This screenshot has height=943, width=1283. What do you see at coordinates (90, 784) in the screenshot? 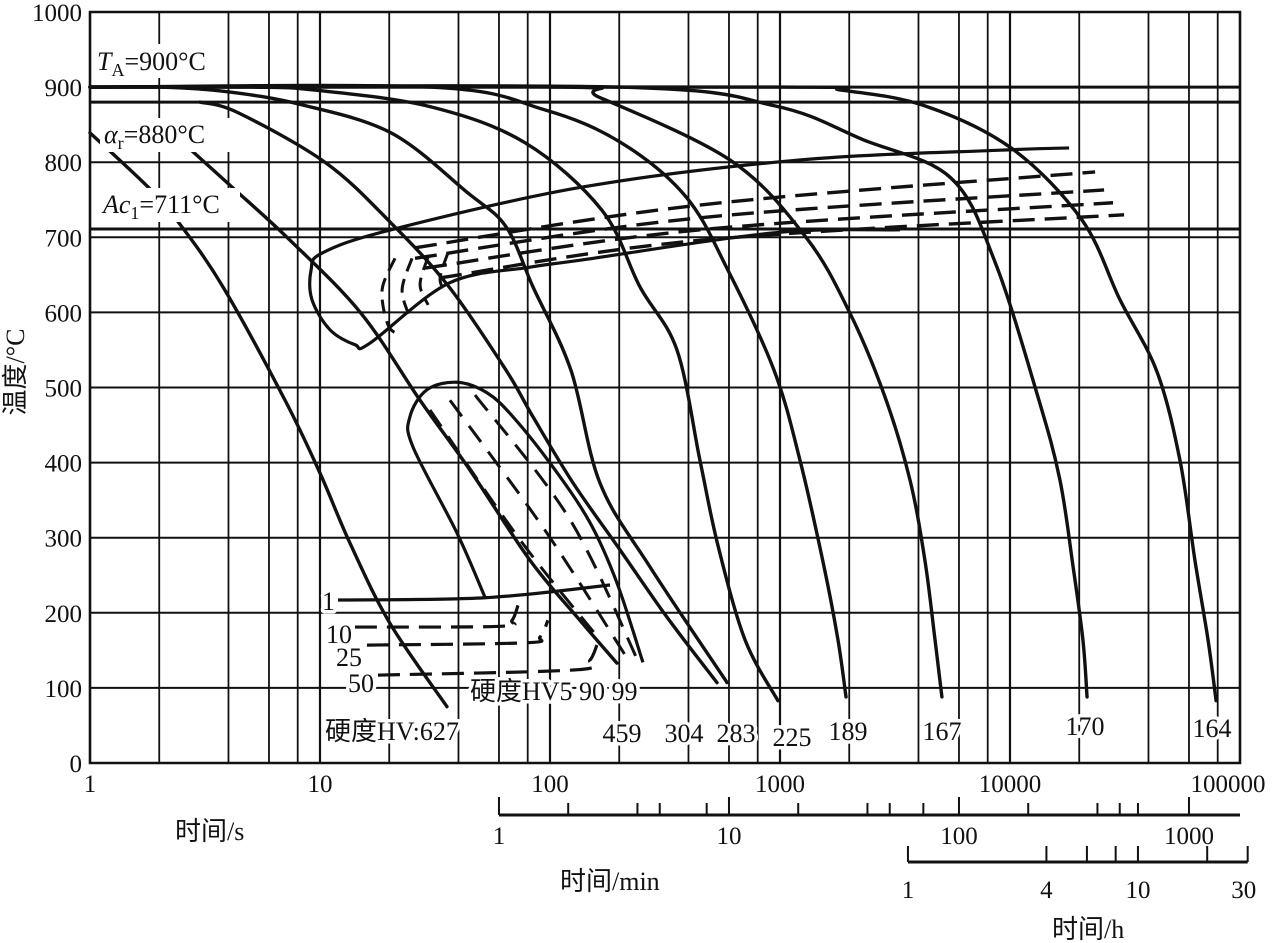
I see `x-tick-label-seconds: 1` at bounding box center [90, 784].